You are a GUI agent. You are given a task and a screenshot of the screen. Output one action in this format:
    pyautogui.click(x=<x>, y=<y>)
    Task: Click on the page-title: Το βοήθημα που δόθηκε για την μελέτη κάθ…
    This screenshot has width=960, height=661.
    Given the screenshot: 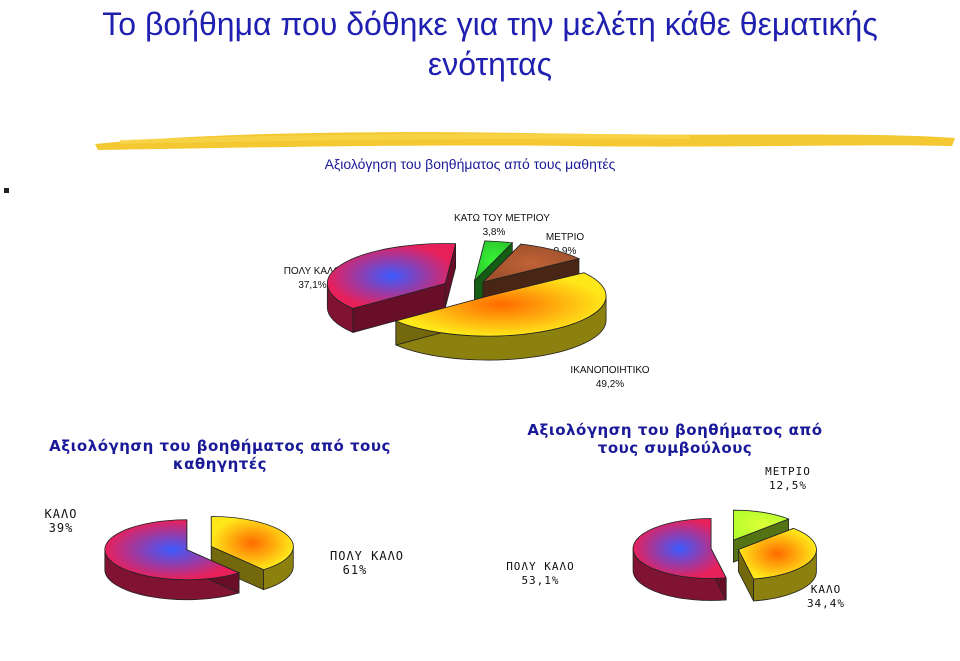 What is the action you would take?
    pyautogui.click(x=490, y=44)
    